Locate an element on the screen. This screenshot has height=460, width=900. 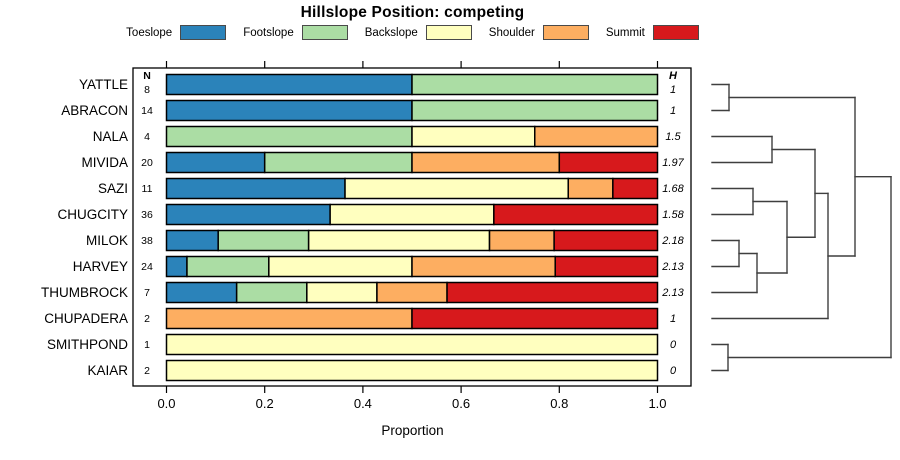
x-tick-label: 0.8 is located at coordinates (559, 403).